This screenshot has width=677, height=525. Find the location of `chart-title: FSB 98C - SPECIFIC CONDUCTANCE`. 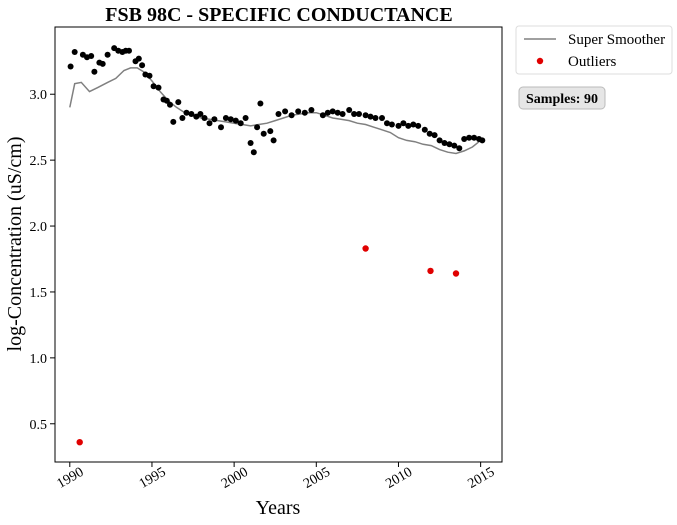

chart-title: FSB 98C - SPECIFIC CONDUCTANCE is located at coordinates (278, 15).